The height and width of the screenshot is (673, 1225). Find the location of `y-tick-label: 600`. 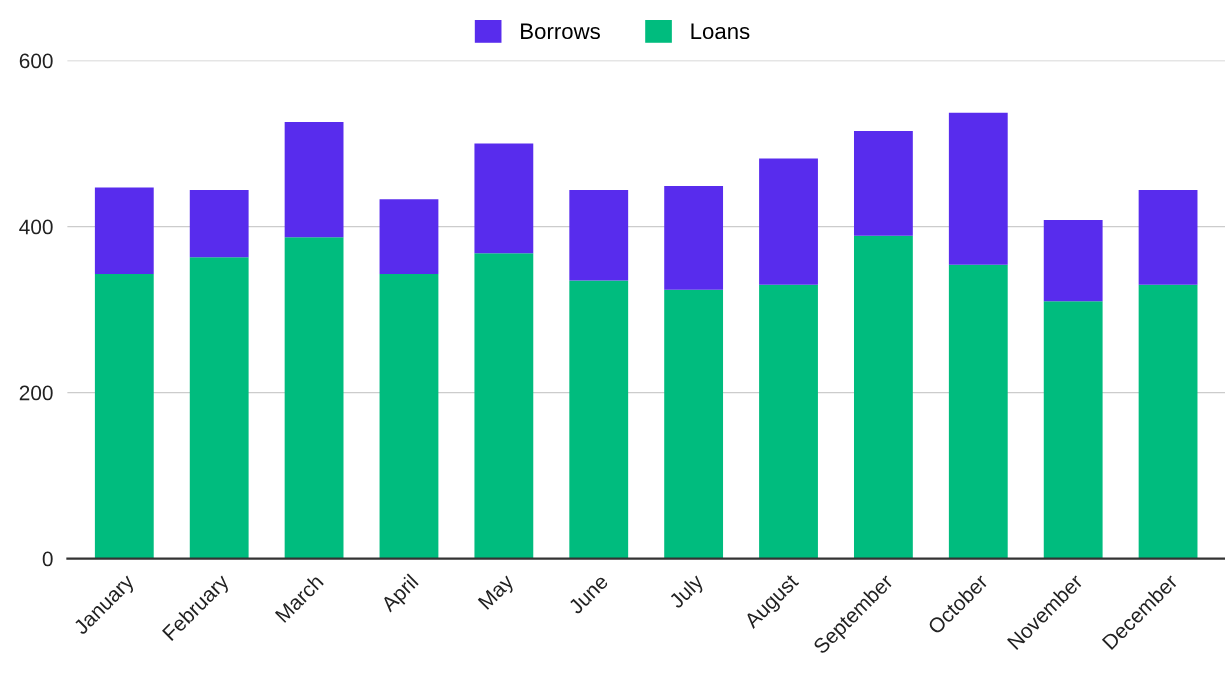

y-tick-label: 600 is located at coordinates (36, 61).